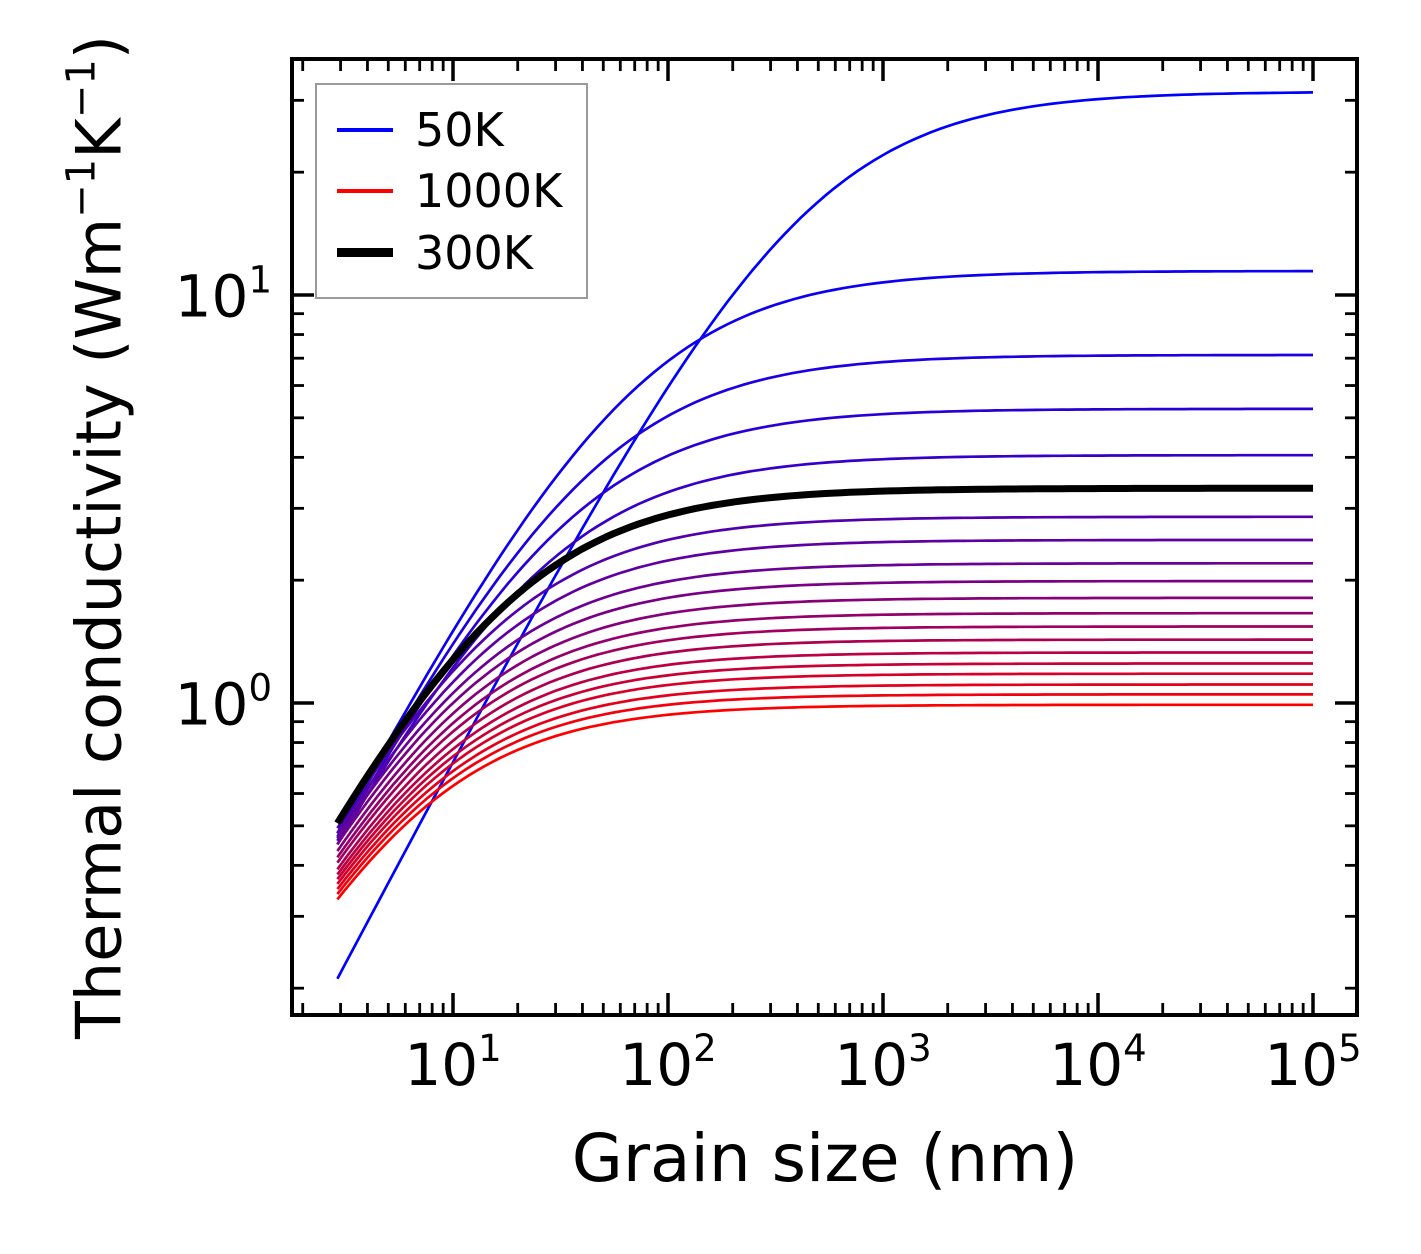  I want to click on curve-650K, so click(824, 744).